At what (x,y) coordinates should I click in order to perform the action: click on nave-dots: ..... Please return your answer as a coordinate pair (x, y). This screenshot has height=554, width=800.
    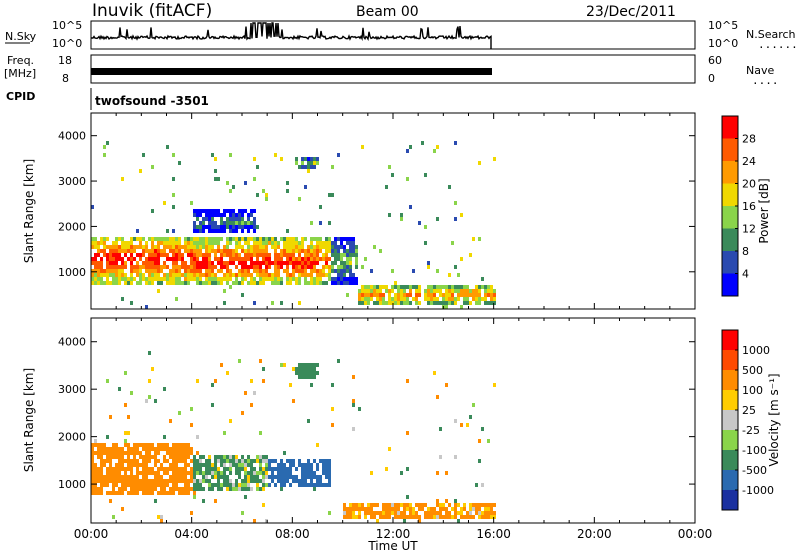
    Looking at the image, I should click on (765, 80).